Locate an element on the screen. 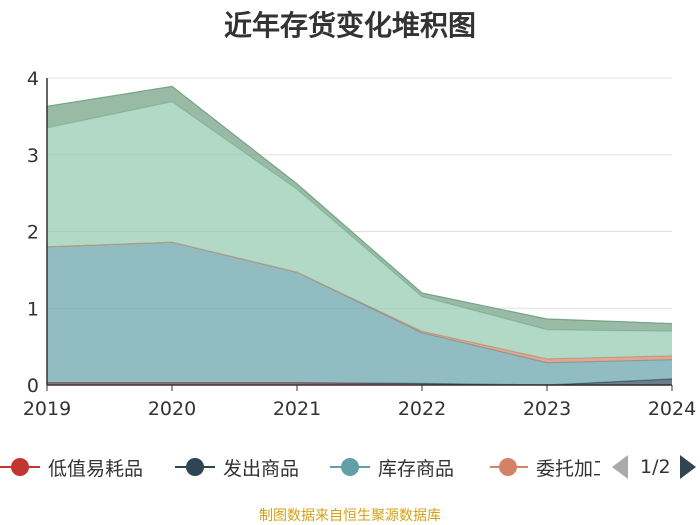 This screenshot has width=700, height=525. y-tick-label: 0 is located at coordinates (33, 386).